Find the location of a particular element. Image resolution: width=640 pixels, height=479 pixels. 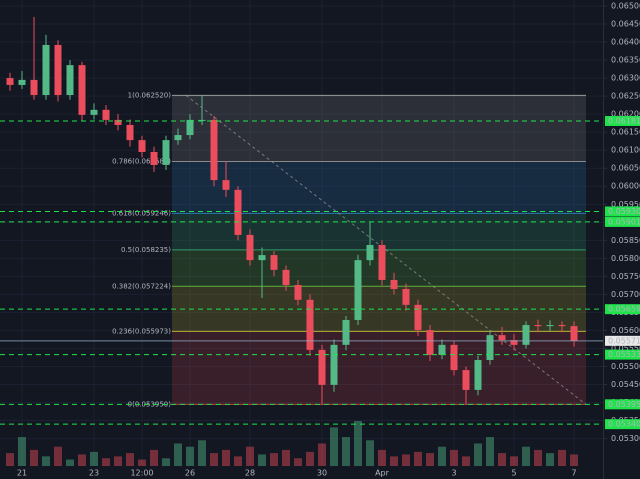

y-tick-label: 0.063000 is located at coordinates (625, 78).